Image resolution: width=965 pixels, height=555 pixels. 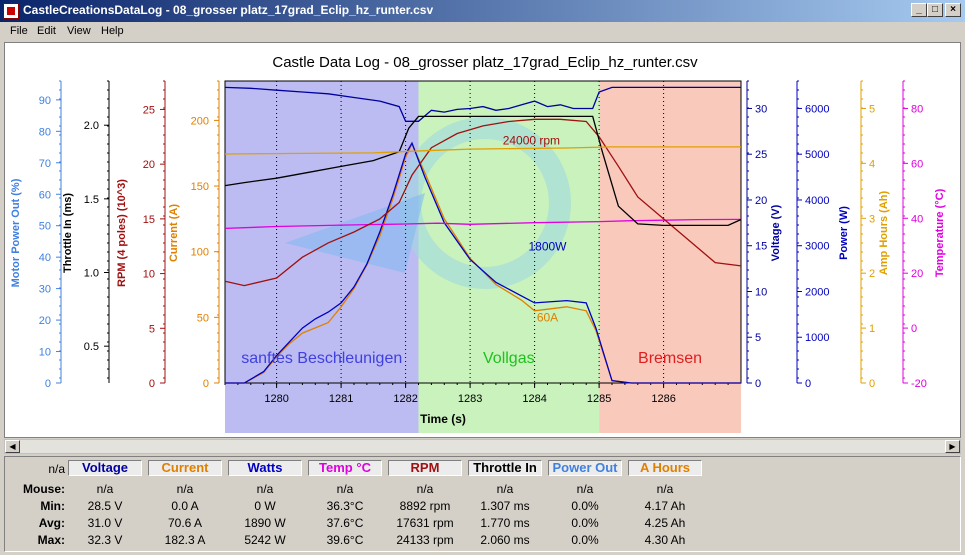 I want to click on series-line-voltage, so click(x=482, y=104).